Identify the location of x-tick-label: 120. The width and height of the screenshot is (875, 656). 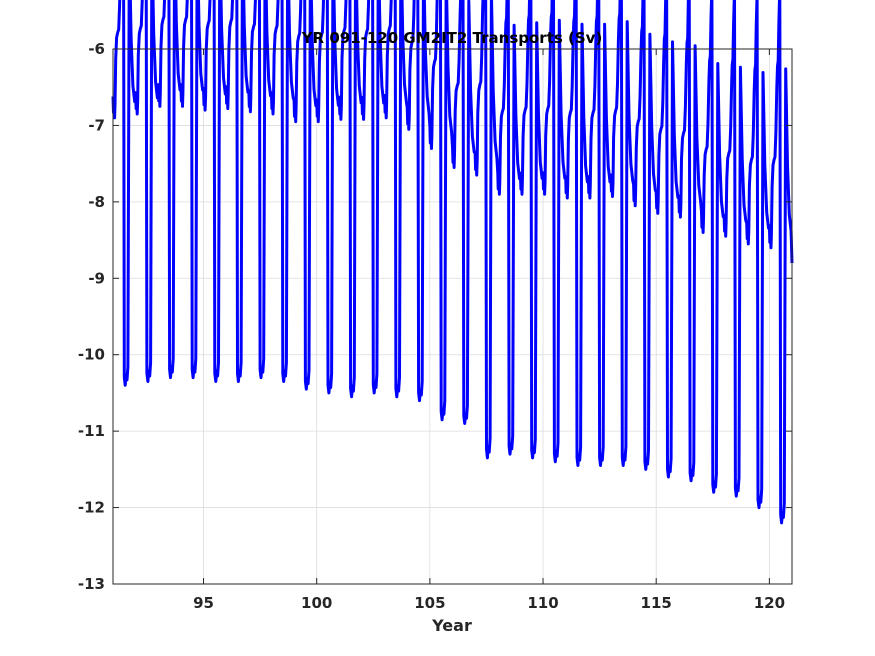
(769, 603).